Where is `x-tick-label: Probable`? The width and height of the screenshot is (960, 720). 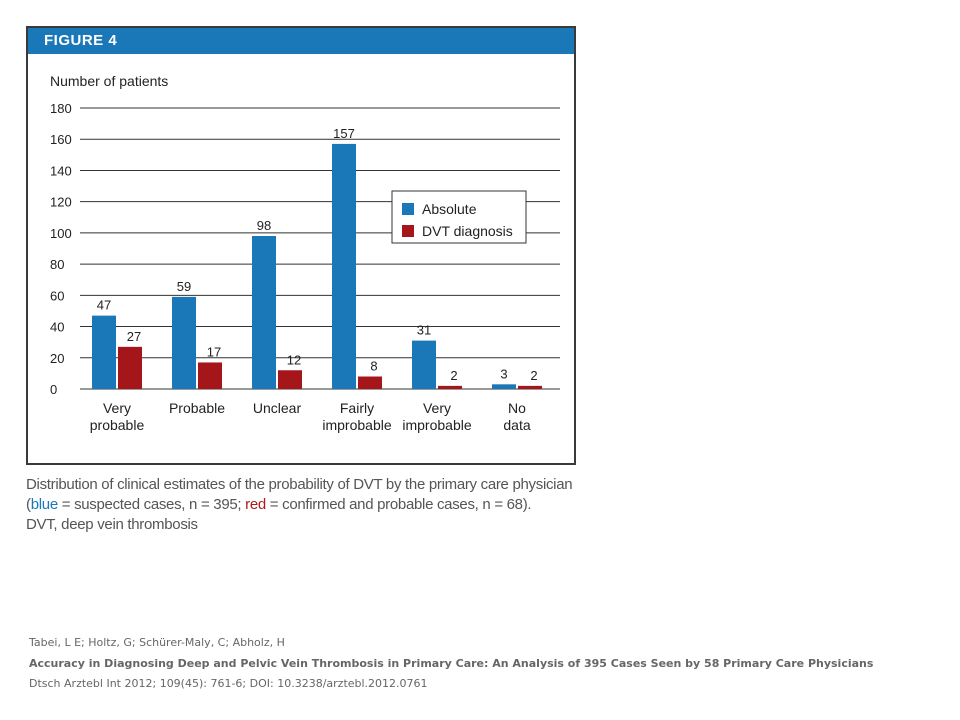
x-tick-label: Probable is located at coordinates (197, 408).